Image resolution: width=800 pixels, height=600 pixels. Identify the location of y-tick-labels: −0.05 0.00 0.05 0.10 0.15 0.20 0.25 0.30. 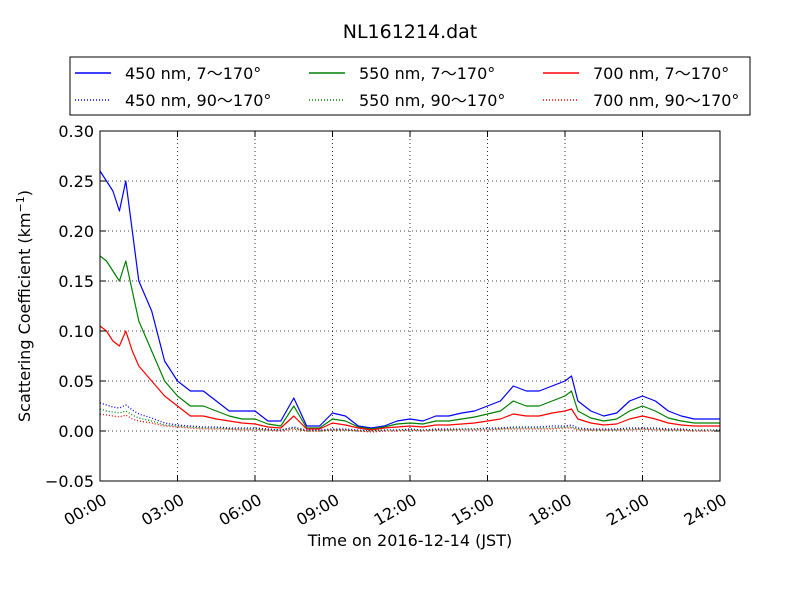
(69, 306).